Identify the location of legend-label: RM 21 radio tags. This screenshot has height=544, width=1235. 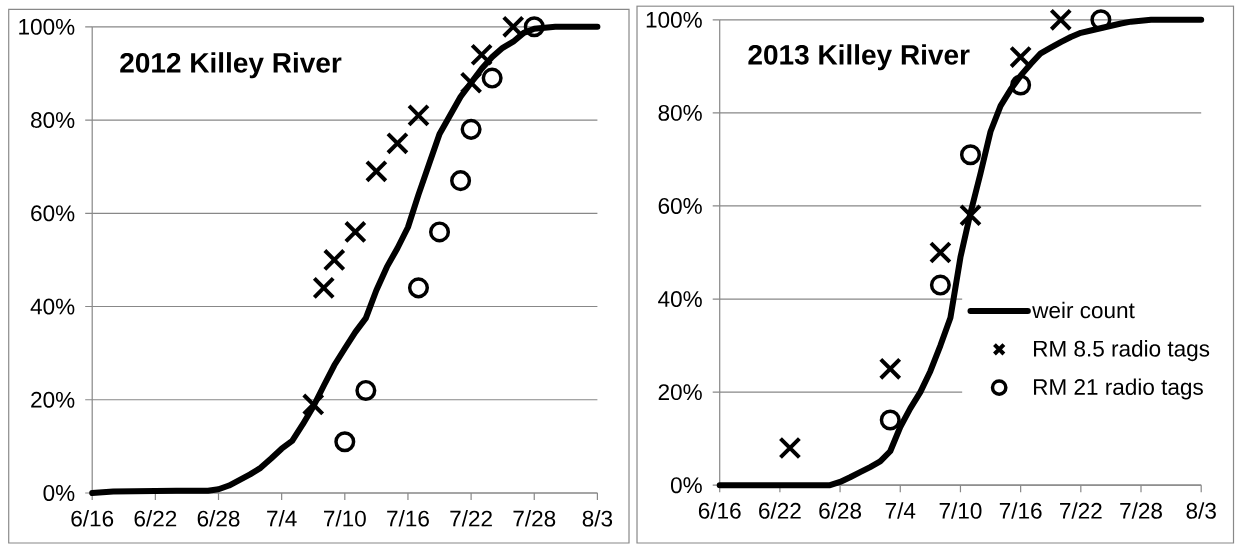
(1118, 389).